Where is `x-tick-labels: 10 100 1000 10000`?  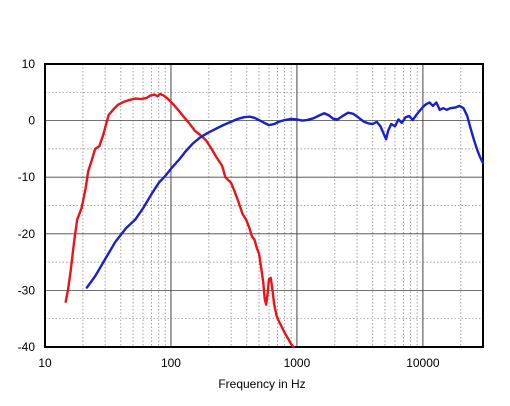 x-tick-labels: 10 100 1000 10000 is located at coordinates (239, 363).